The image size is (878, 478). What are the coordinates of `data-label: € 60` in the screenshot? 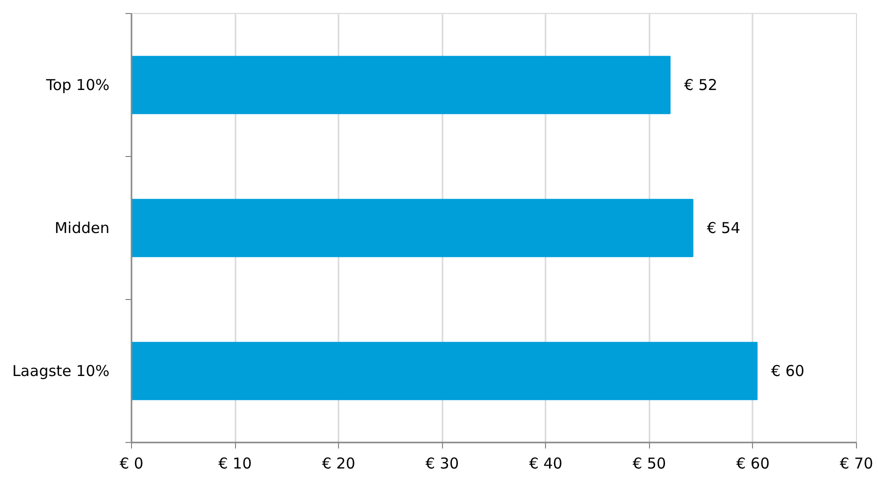 It's located at (787, 371).